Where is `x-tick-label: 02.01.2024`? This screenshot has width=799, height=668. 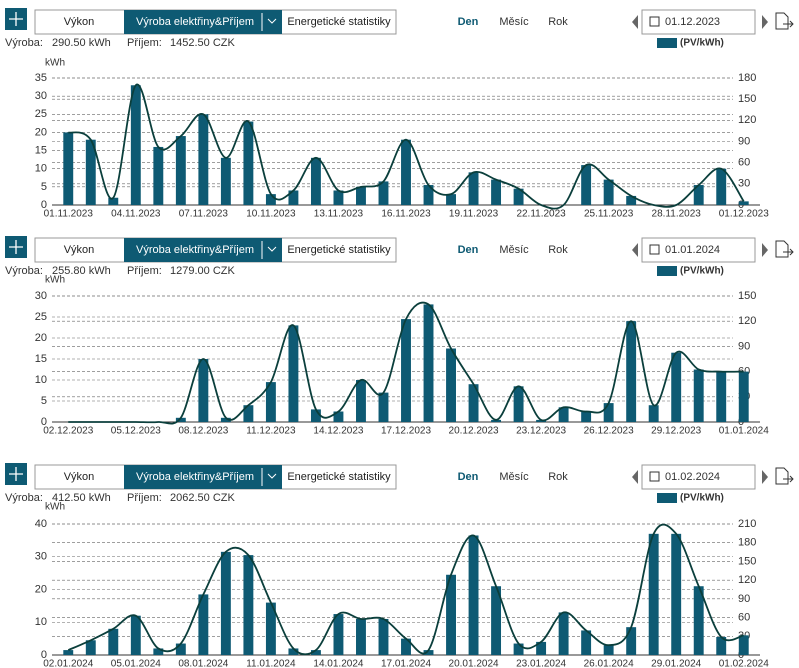 x-tick-label: 02.01.2024 is located at coordinates (68, 663).